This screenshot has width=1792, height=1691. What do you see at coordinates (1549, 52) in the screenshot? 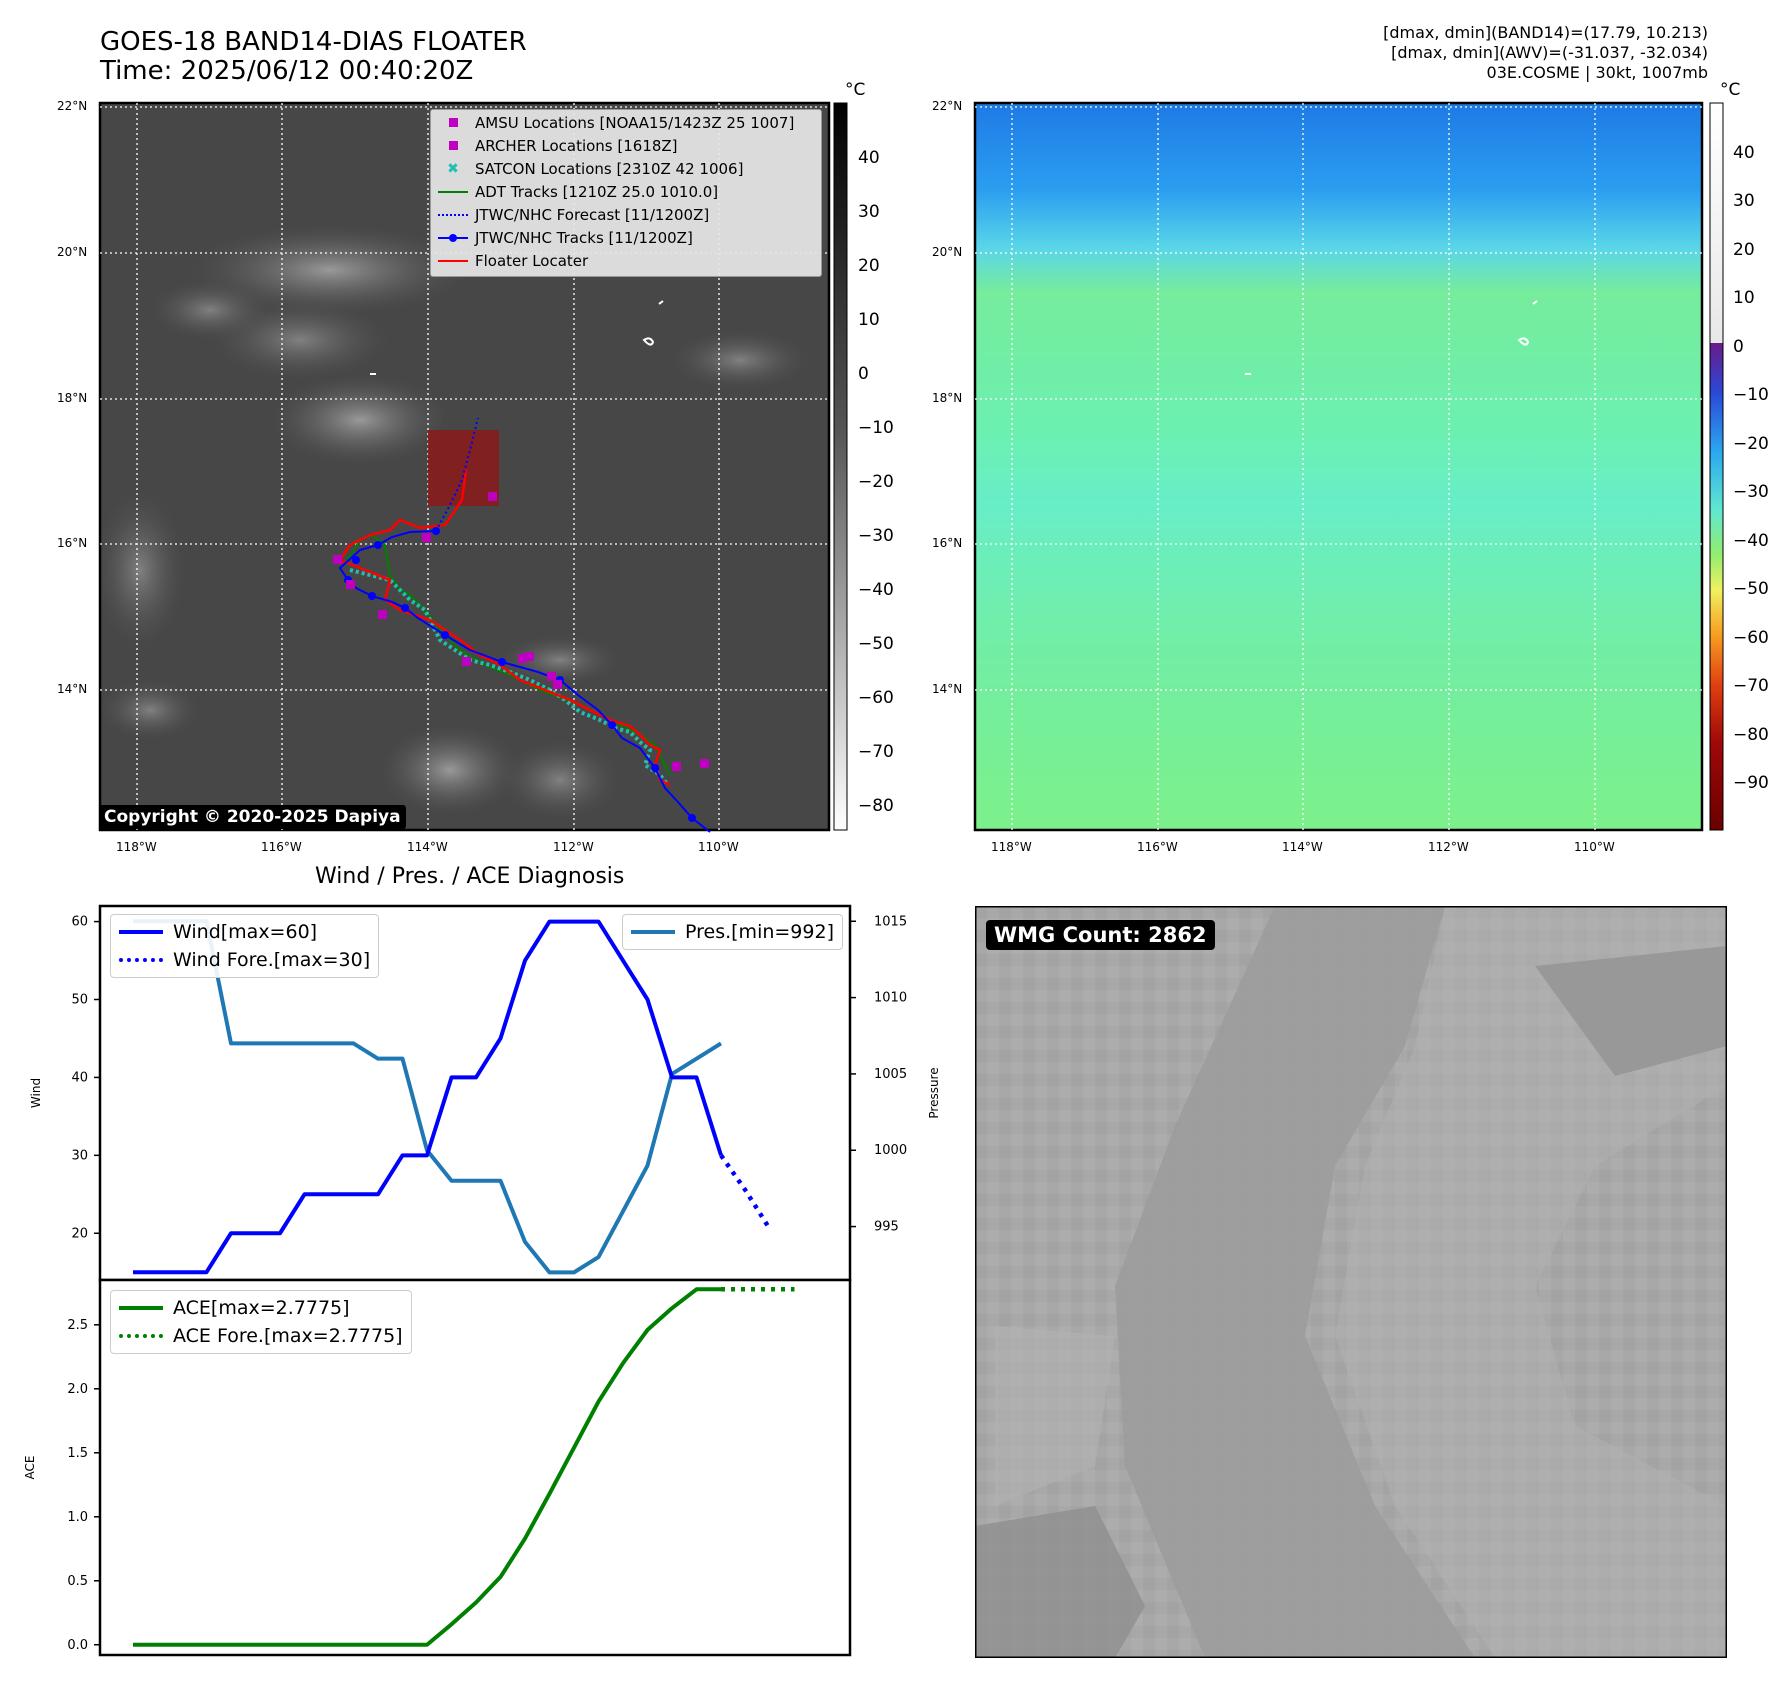
I see `stats-line2: [dmax, dmin](AWV)=(-31.037, -32.034)` at bounding box center [1549, 52].